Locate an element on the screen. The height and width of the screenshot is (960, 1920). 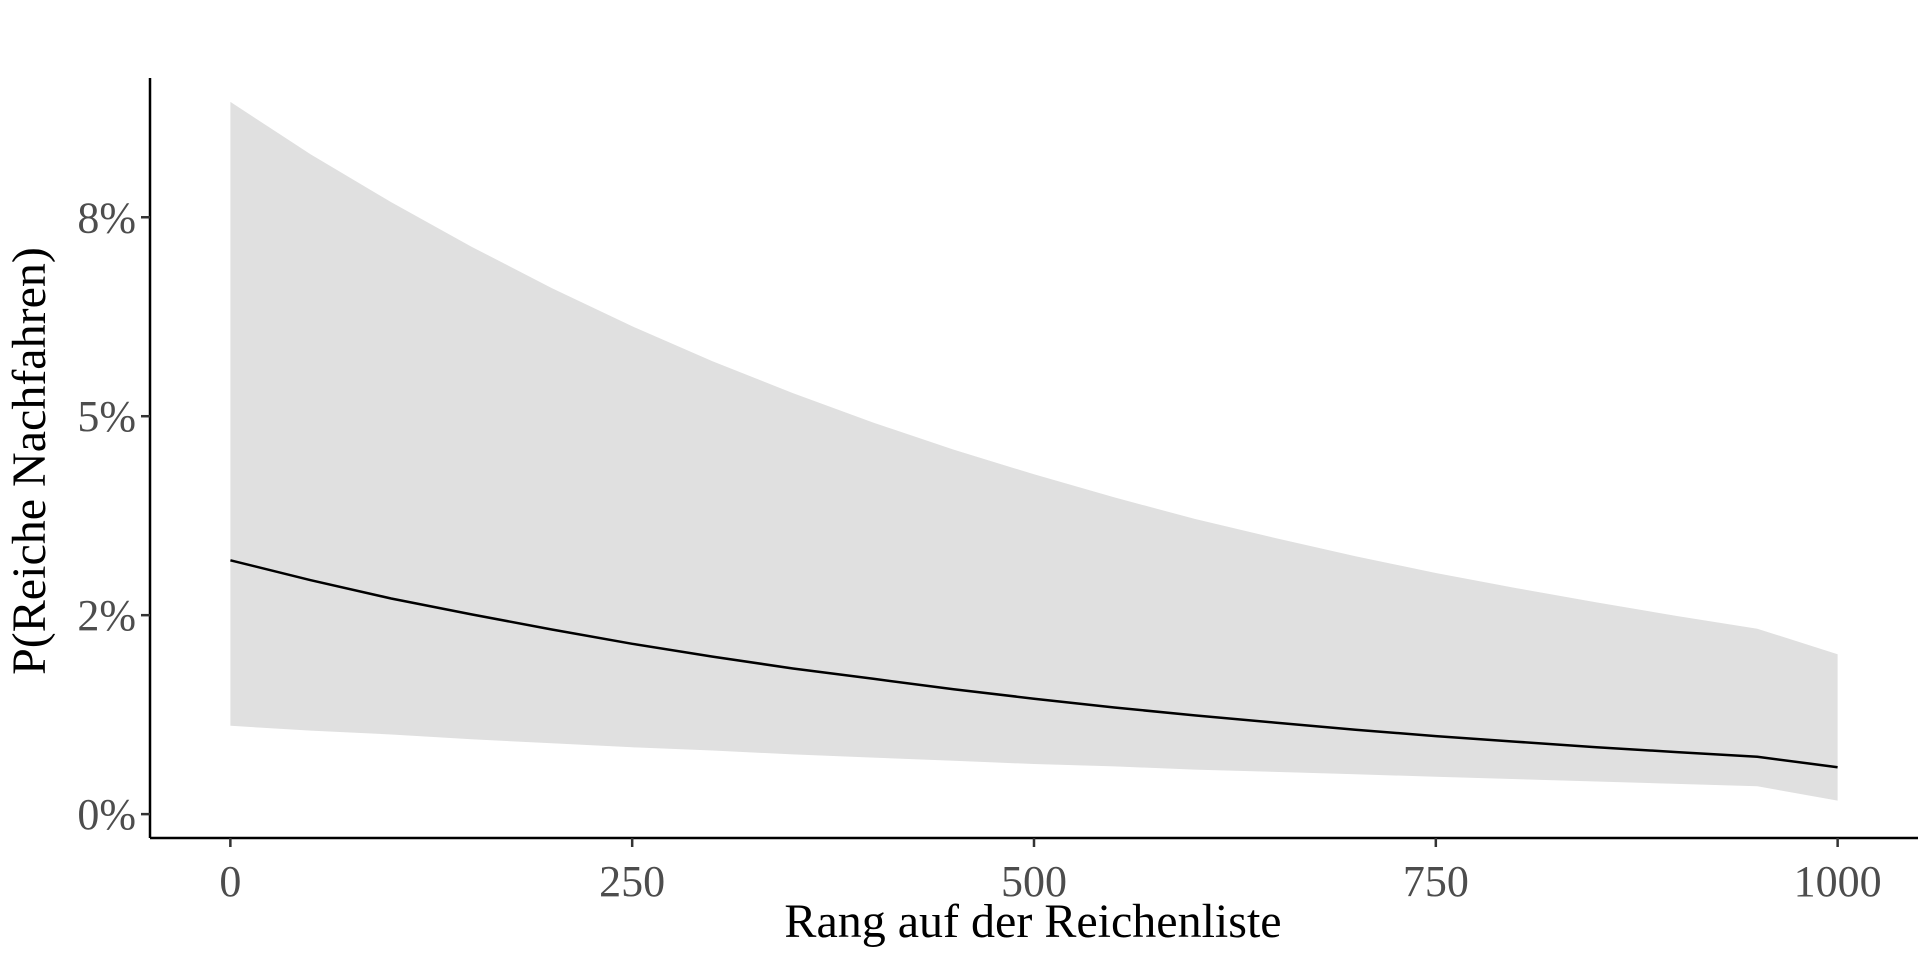
x-tick-label: 250 is located at coordinates (632, 881).